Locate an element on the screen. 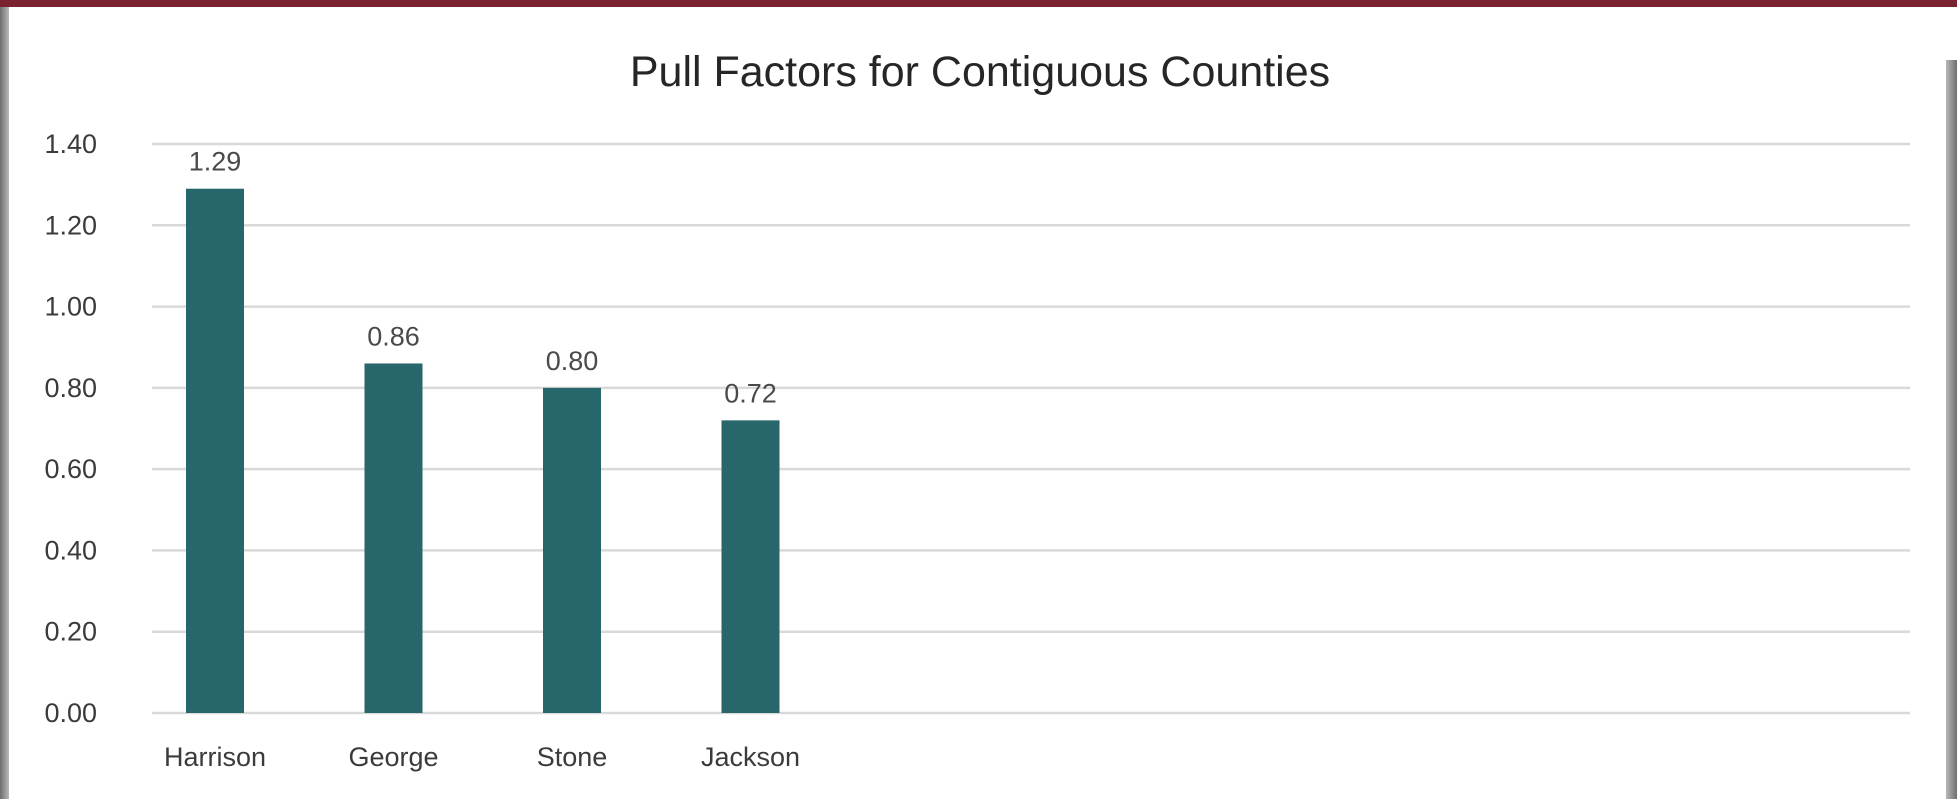  category-label: George is located at coordinates (393, 757).